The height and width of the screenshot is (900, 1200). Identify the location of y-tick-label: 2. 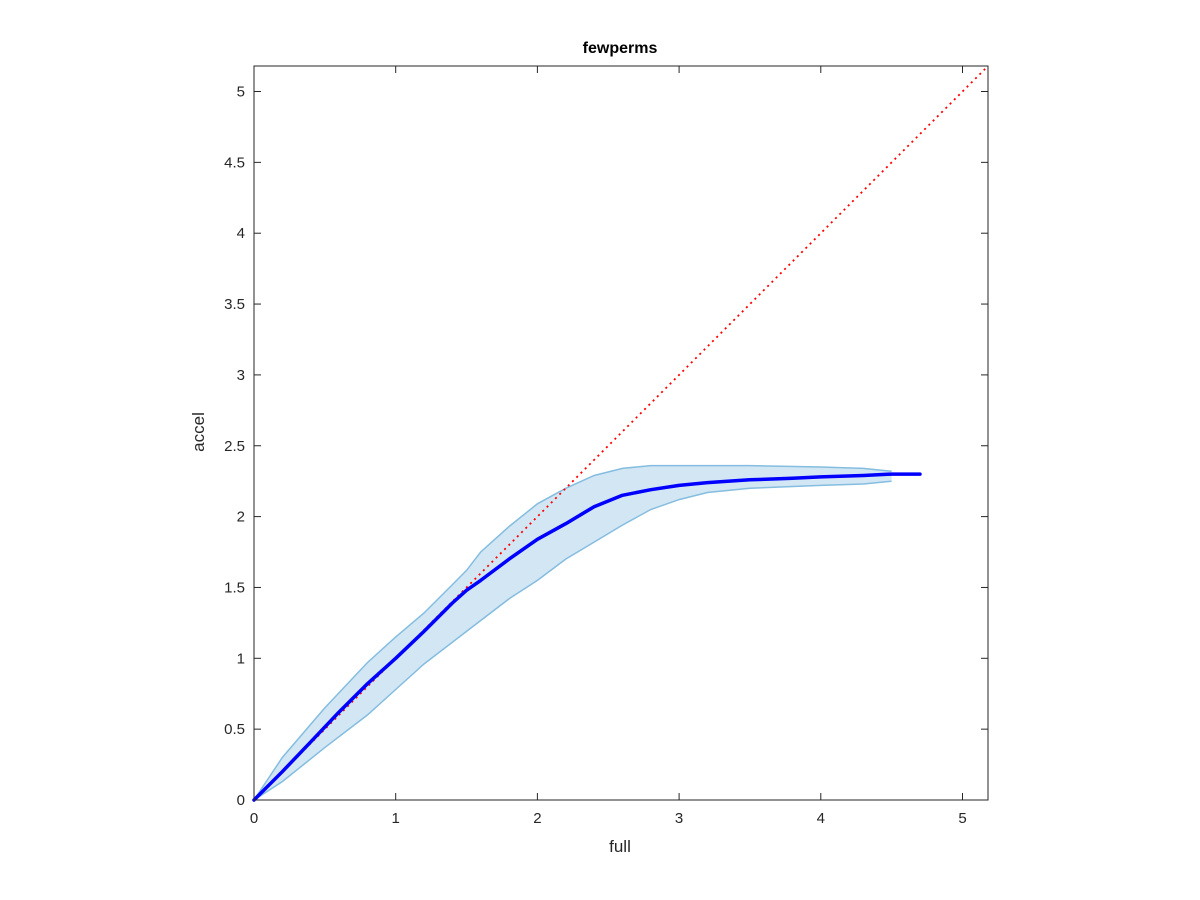
(241, 517).